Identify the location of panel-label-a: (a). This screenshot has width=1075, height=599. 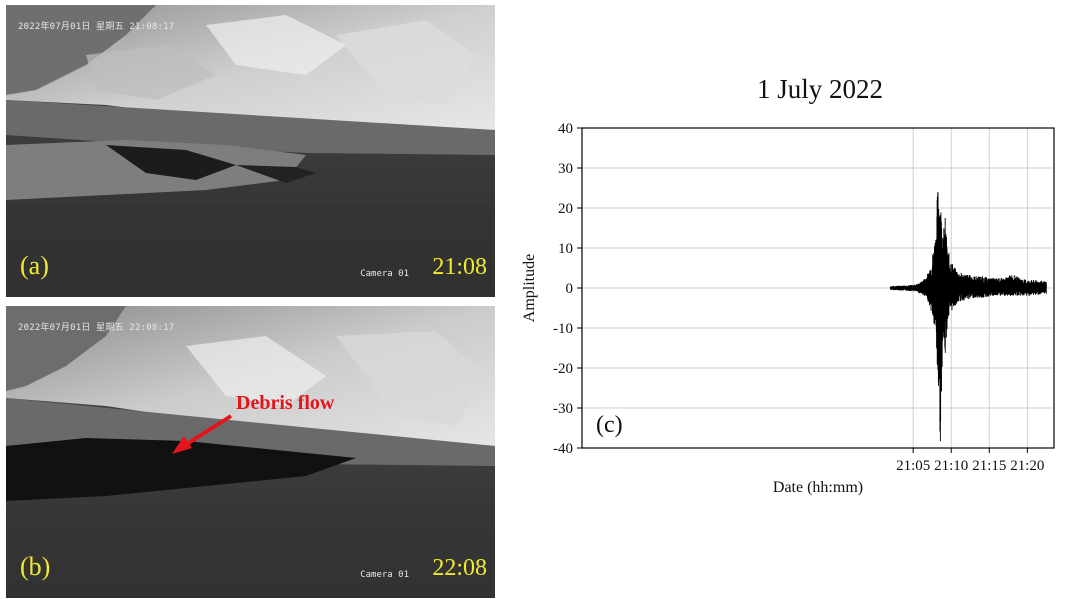
(34, 265).